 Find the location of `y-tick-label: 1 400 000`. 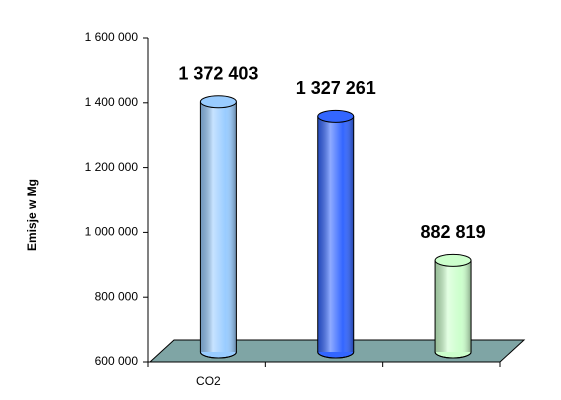

y-tick-label: 1 400 000 is located at coordinates (112, 102).